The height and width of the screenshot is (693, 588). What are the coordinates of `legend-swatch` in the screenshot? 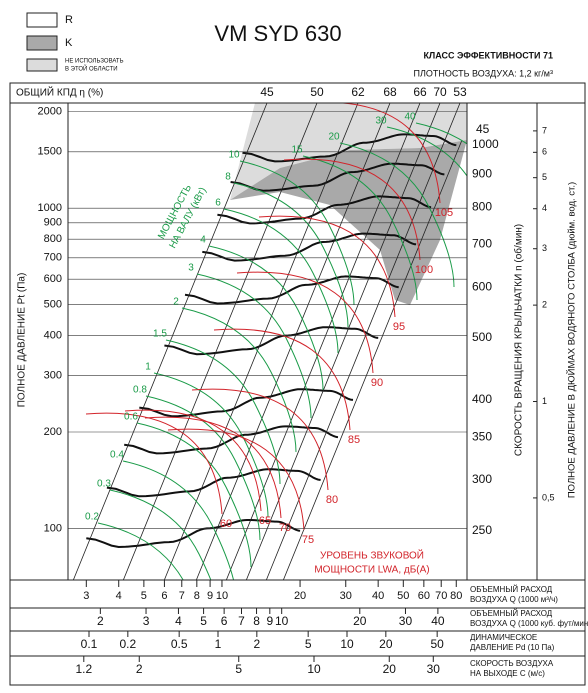 It's located at (42, 65).